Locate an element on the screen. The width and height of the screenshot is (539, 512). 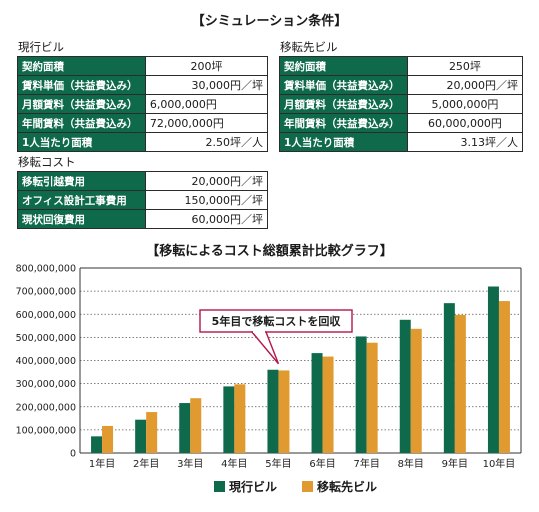
condition-row: 年間賃料（共益費込み） 60,000,000円 is located at coordinates (401, 123).